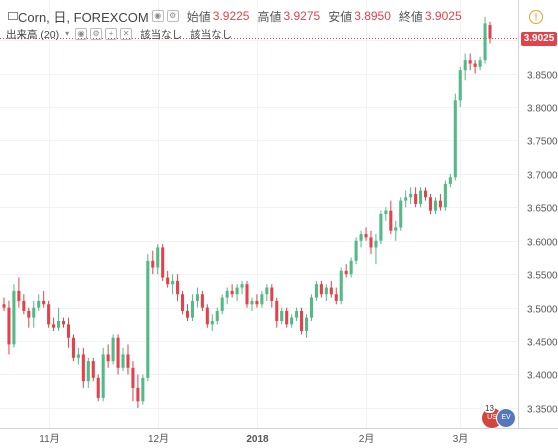 The height and width of the screenshot is (448, 558). I want to click on close-label: 終値, so click(410, 16).